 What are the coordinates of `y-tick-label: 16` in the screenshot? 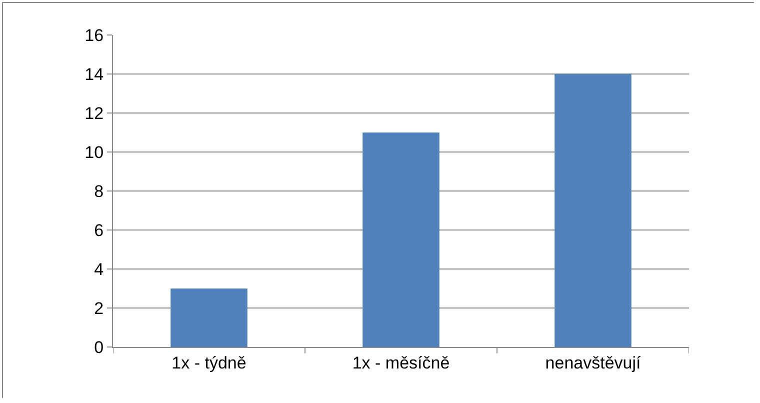 It's located at (94, 35).